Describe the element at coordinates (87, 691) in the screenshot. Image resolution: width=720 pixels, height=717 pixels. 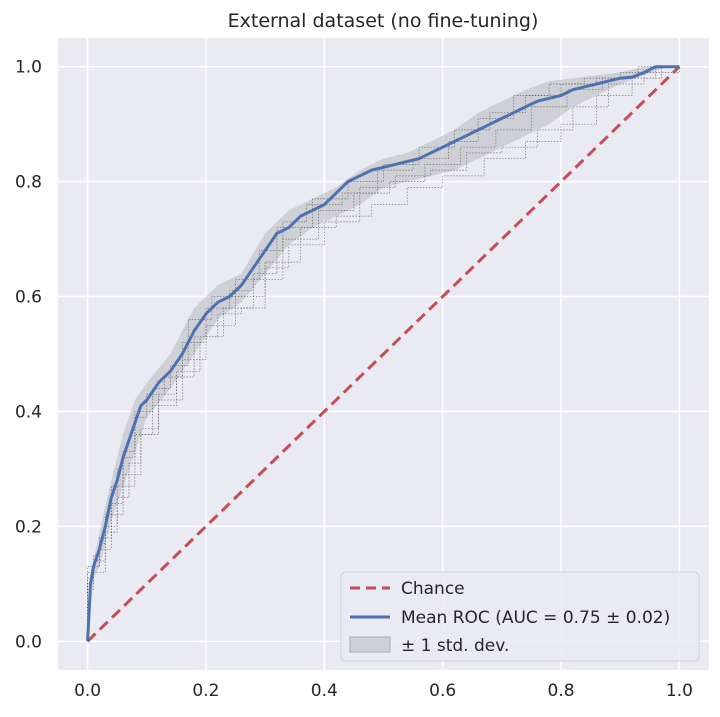
I see `x-tick-label: 0.0` at that location.